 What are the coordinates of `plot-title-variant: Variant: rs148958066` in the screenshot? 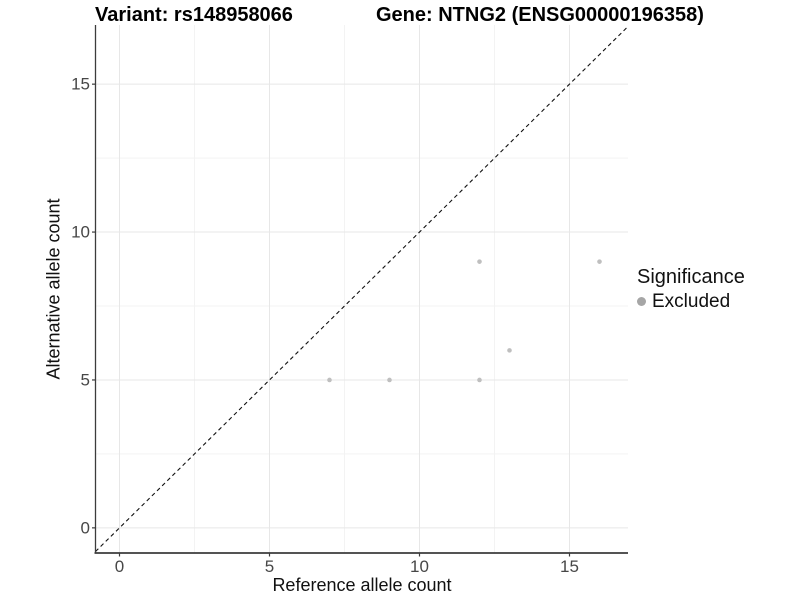 It's located at (194, 15).